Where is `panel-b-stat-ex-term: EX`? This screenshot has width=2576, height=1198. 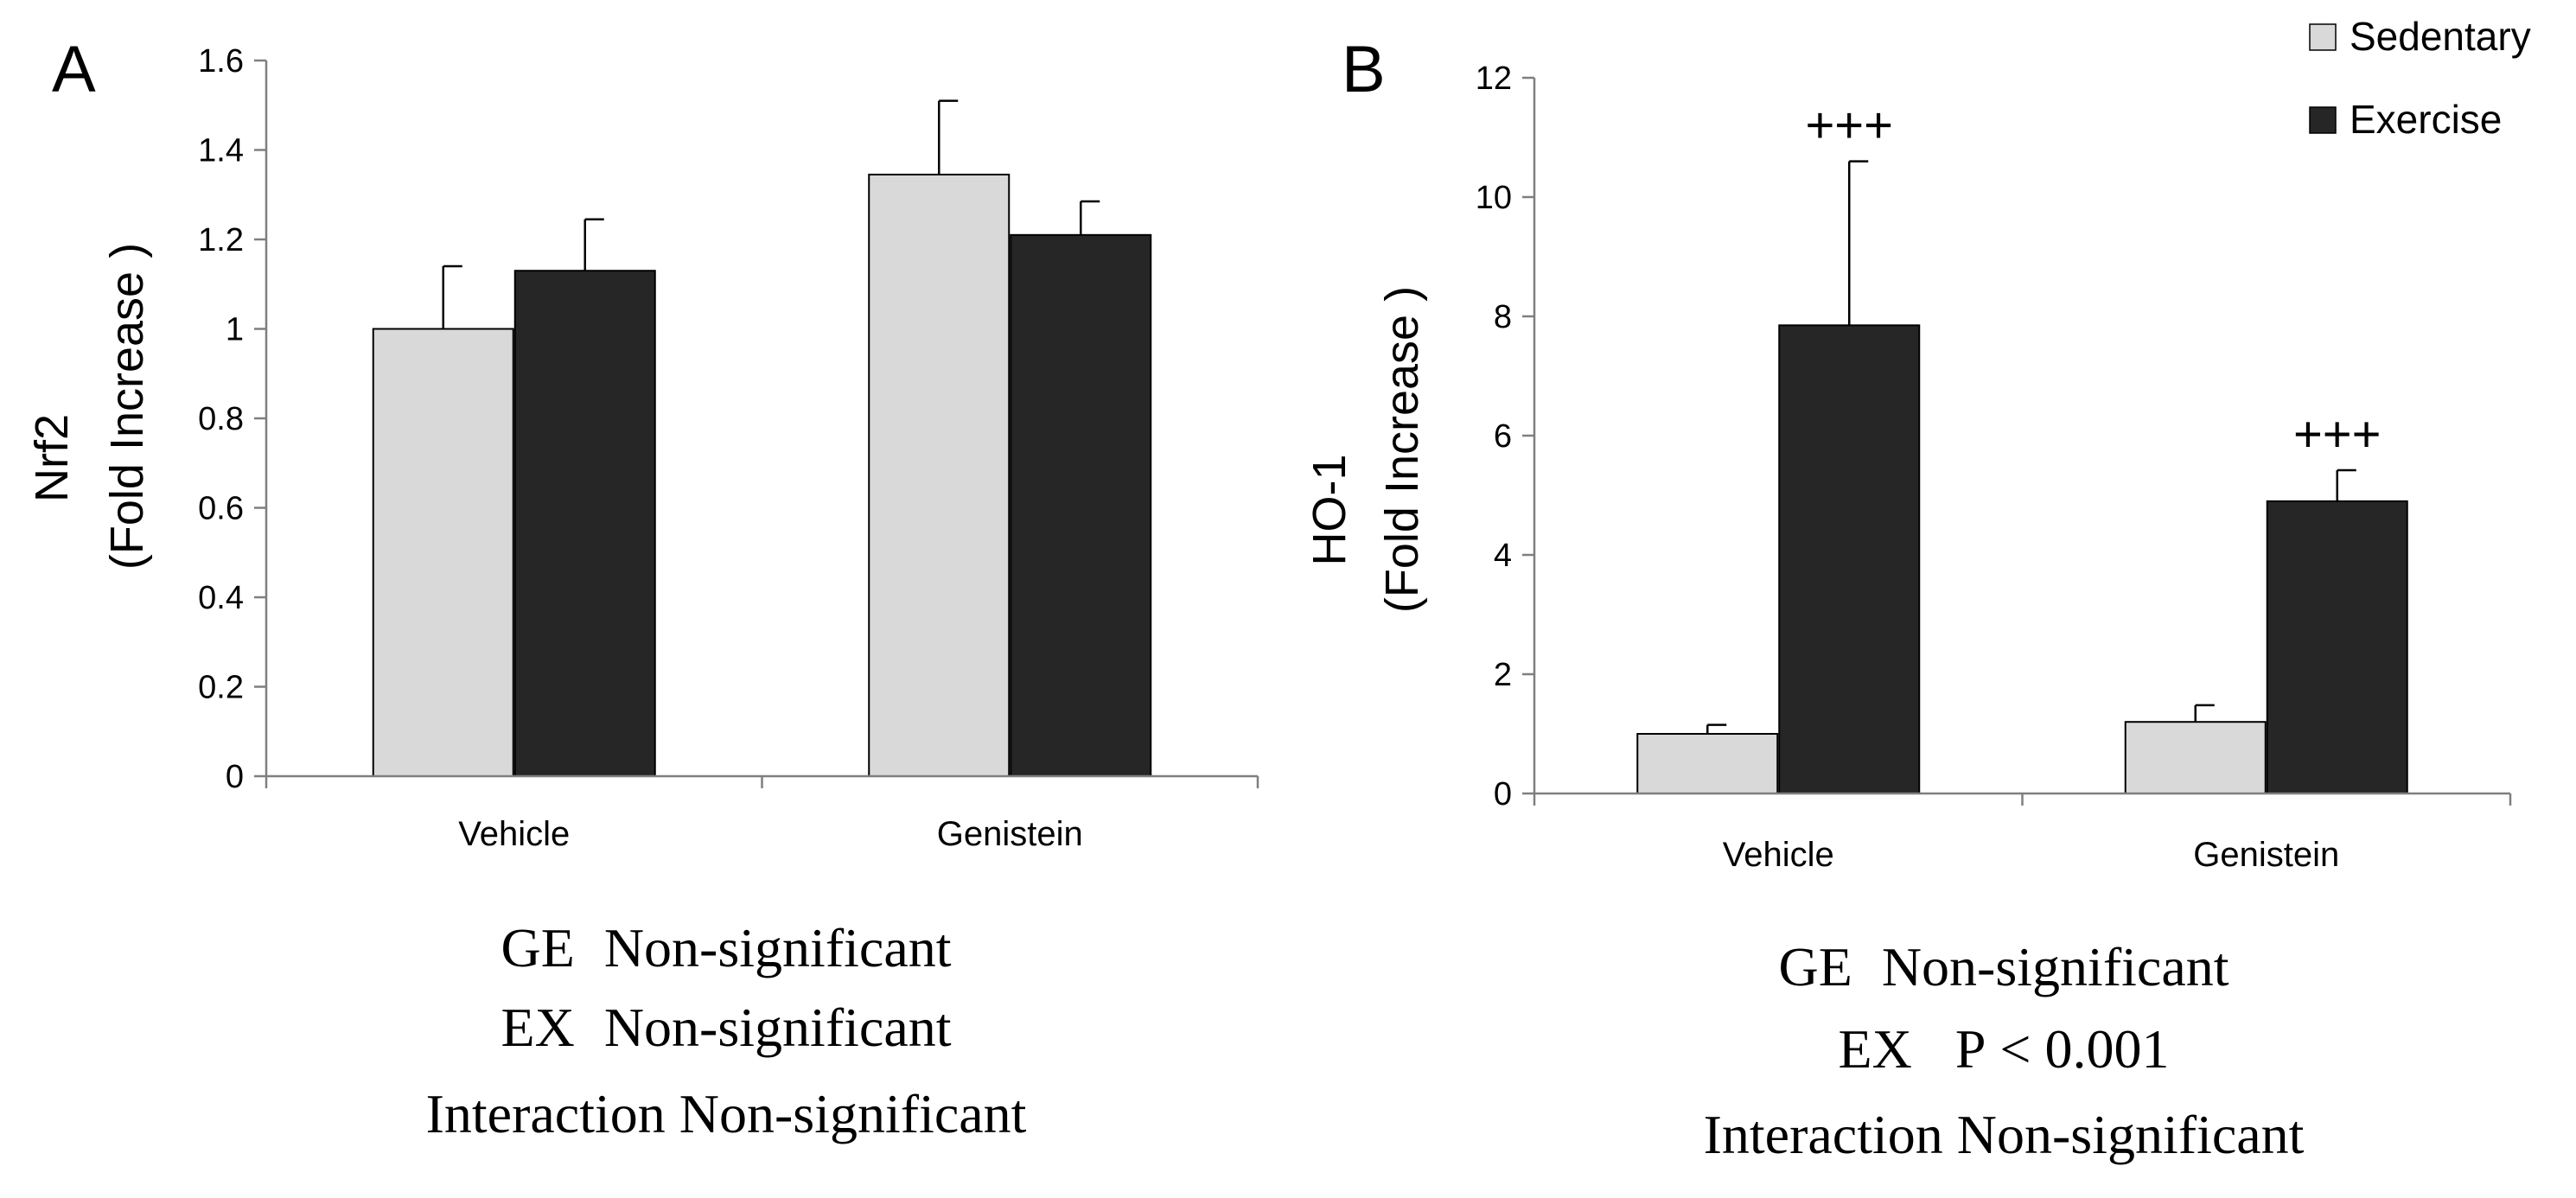 panel-b-stat-ex-term: EX is located at coordinates (1875, 1049).